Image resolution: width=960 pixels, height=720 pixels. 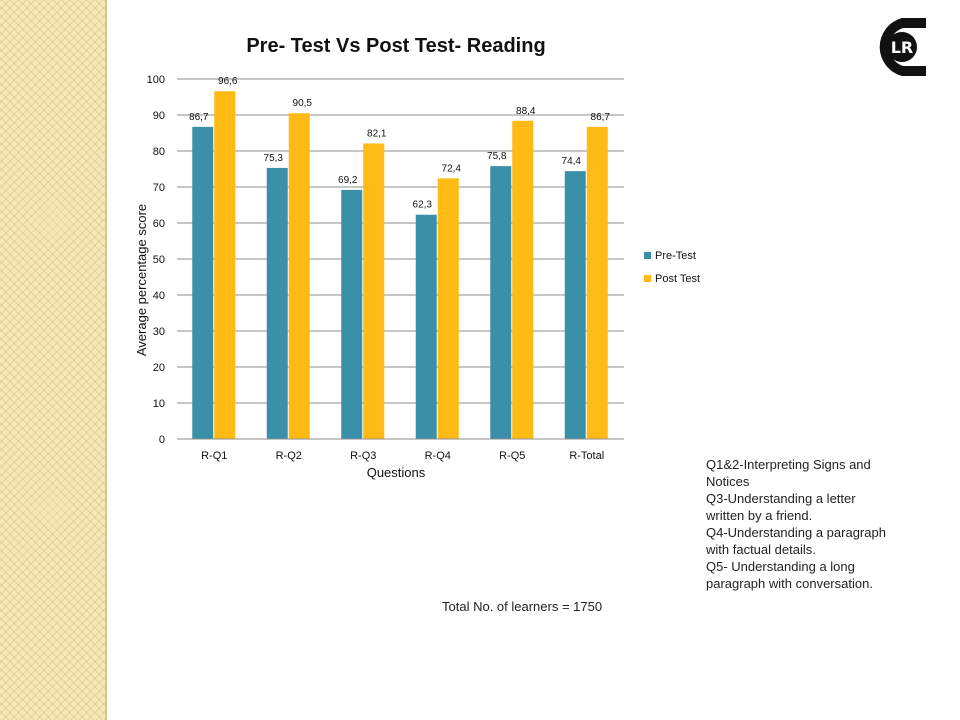 What do you see at coordinates (526, 111) in the screenshot?
I see `data-label: 88,4` at bounding box center [526, 111].